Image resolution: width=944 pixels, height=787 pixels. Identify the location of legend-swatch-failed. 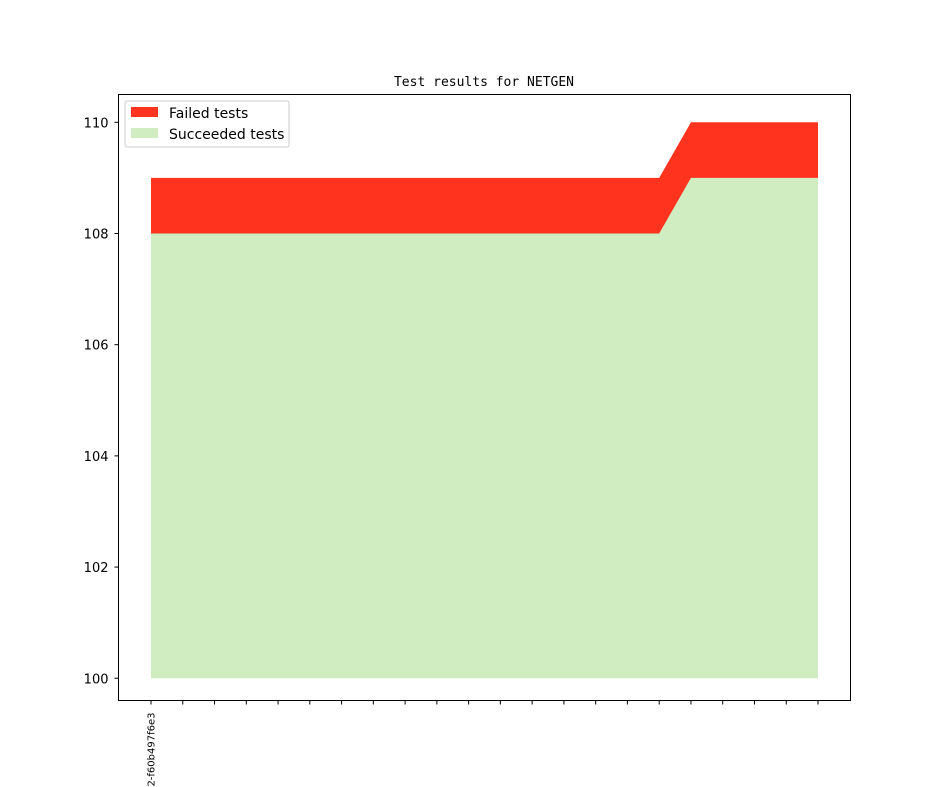
(144, 112).